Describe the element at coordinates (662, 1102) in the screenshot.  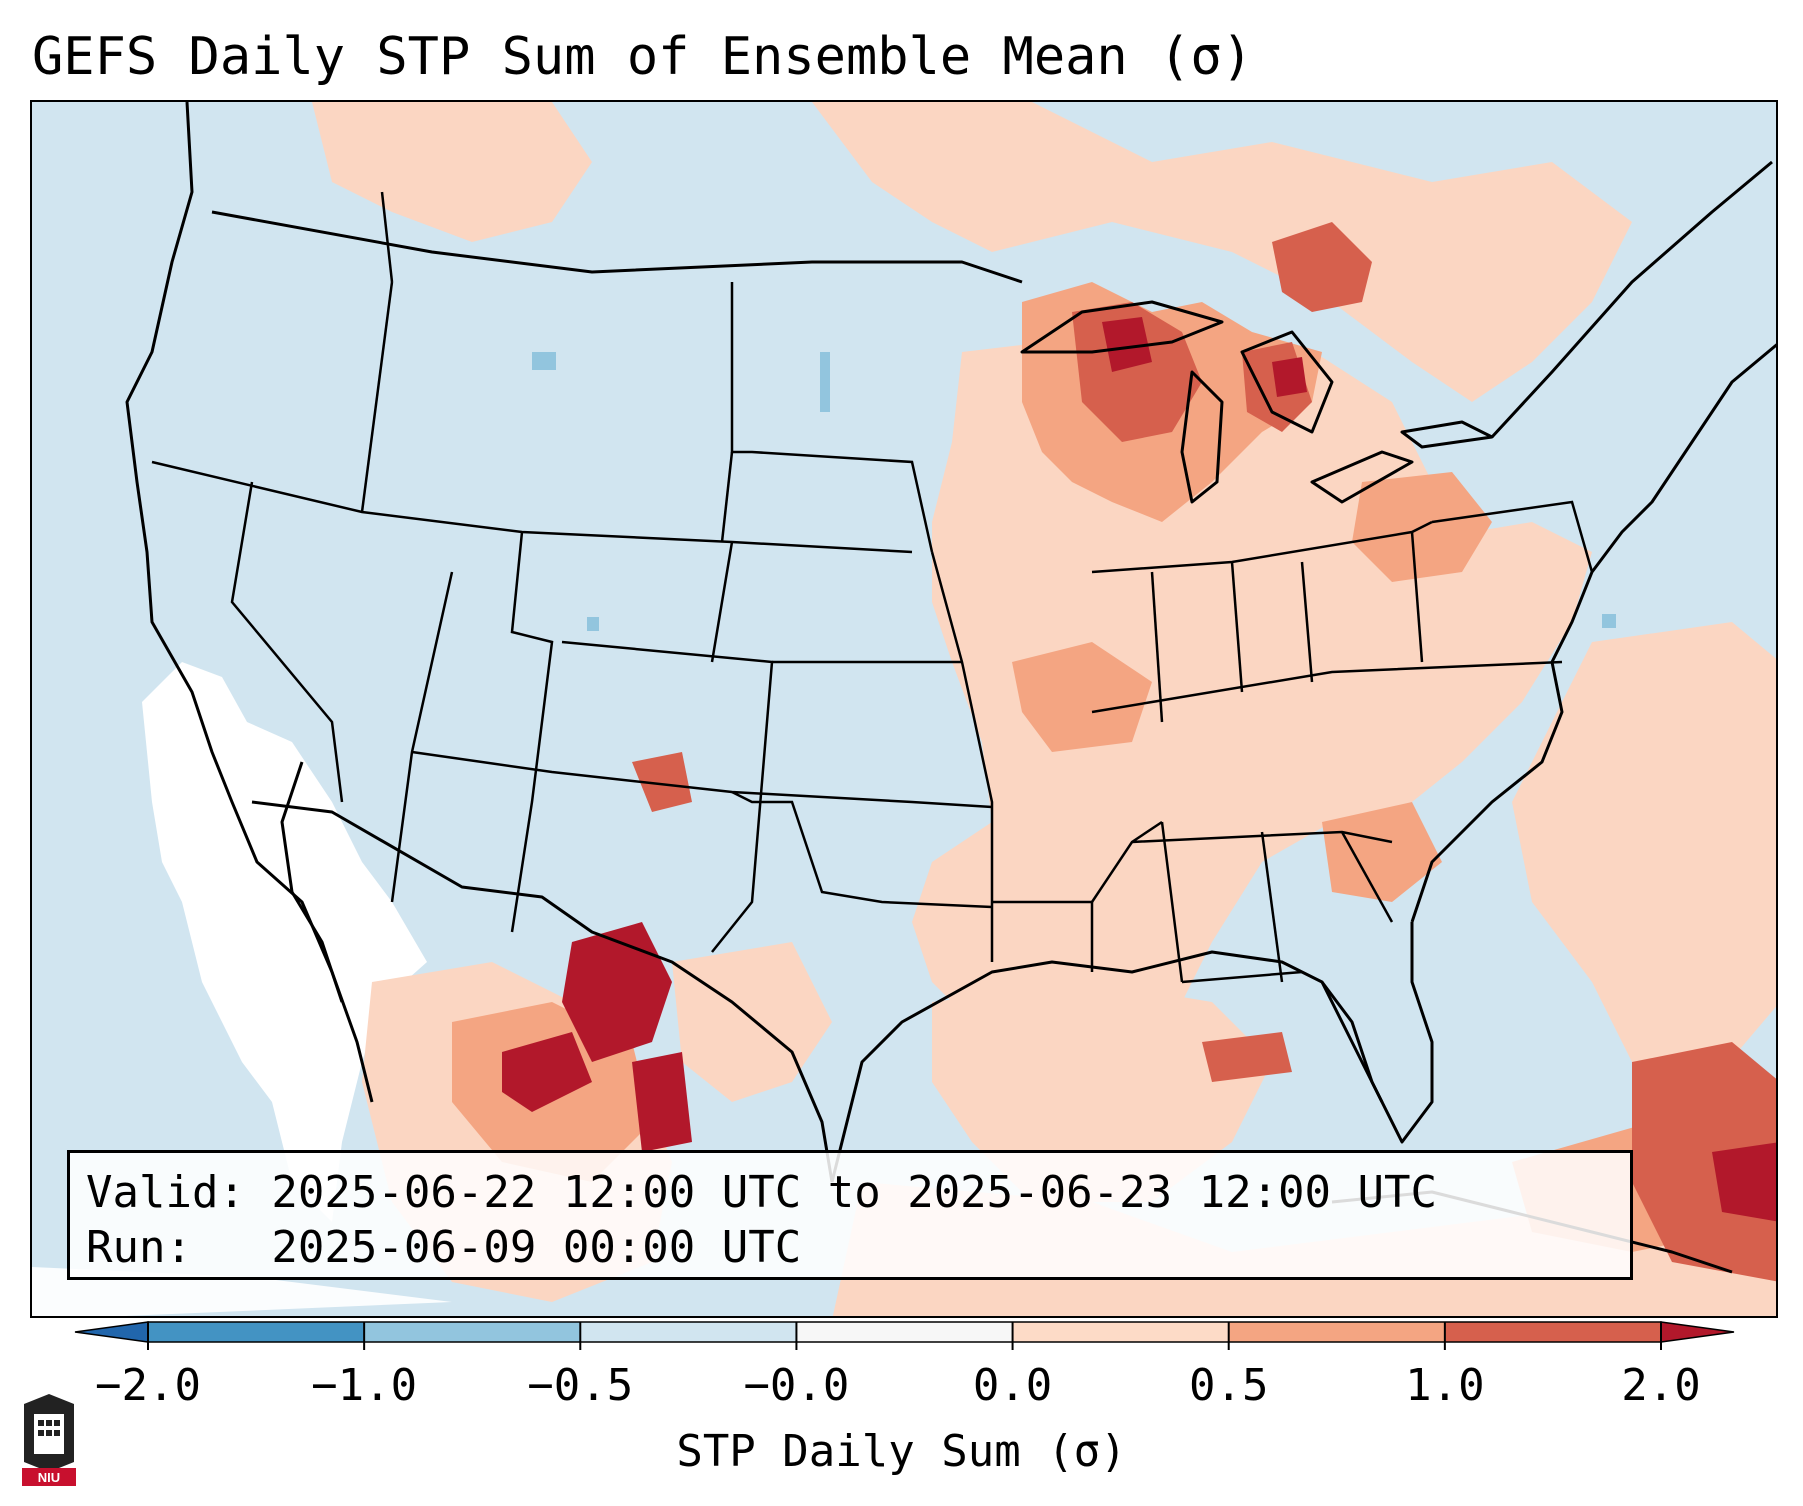
I see `extreme-pos-mexico-south` at that location.